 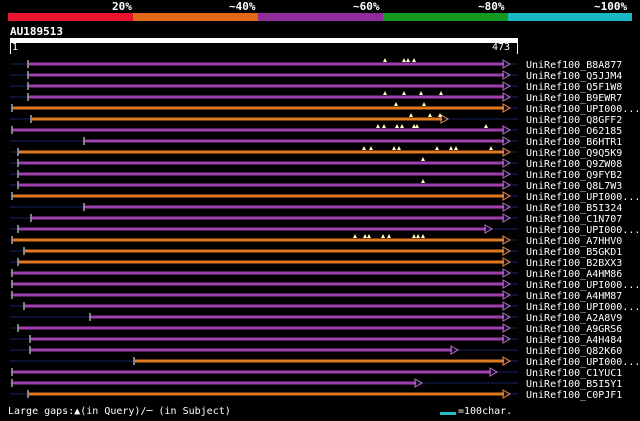 I want to click on hit-label: UniRef100_A4HM87, so click(x=574, y=296).